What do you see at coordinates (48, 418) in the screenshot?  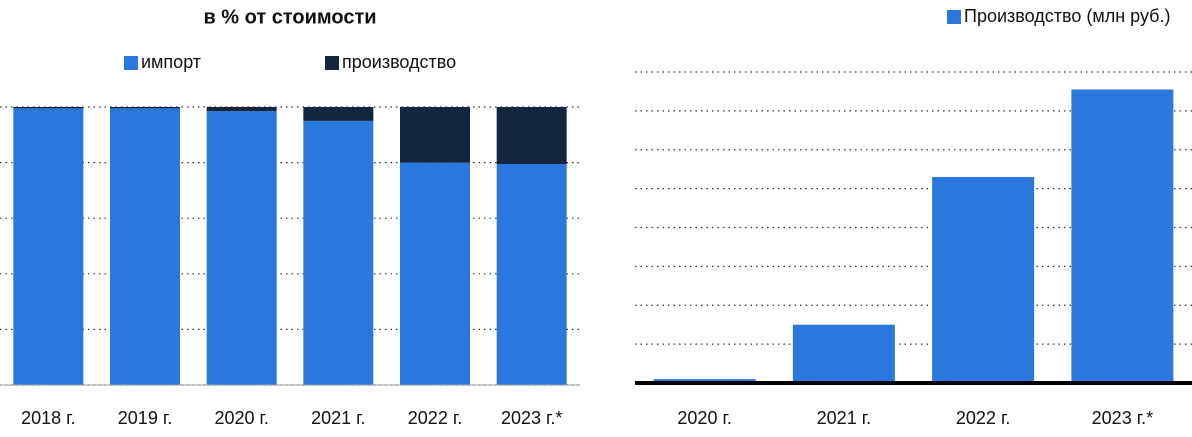 I see `x-tick-label: 2018 г.` at bounding box center [48, 418].